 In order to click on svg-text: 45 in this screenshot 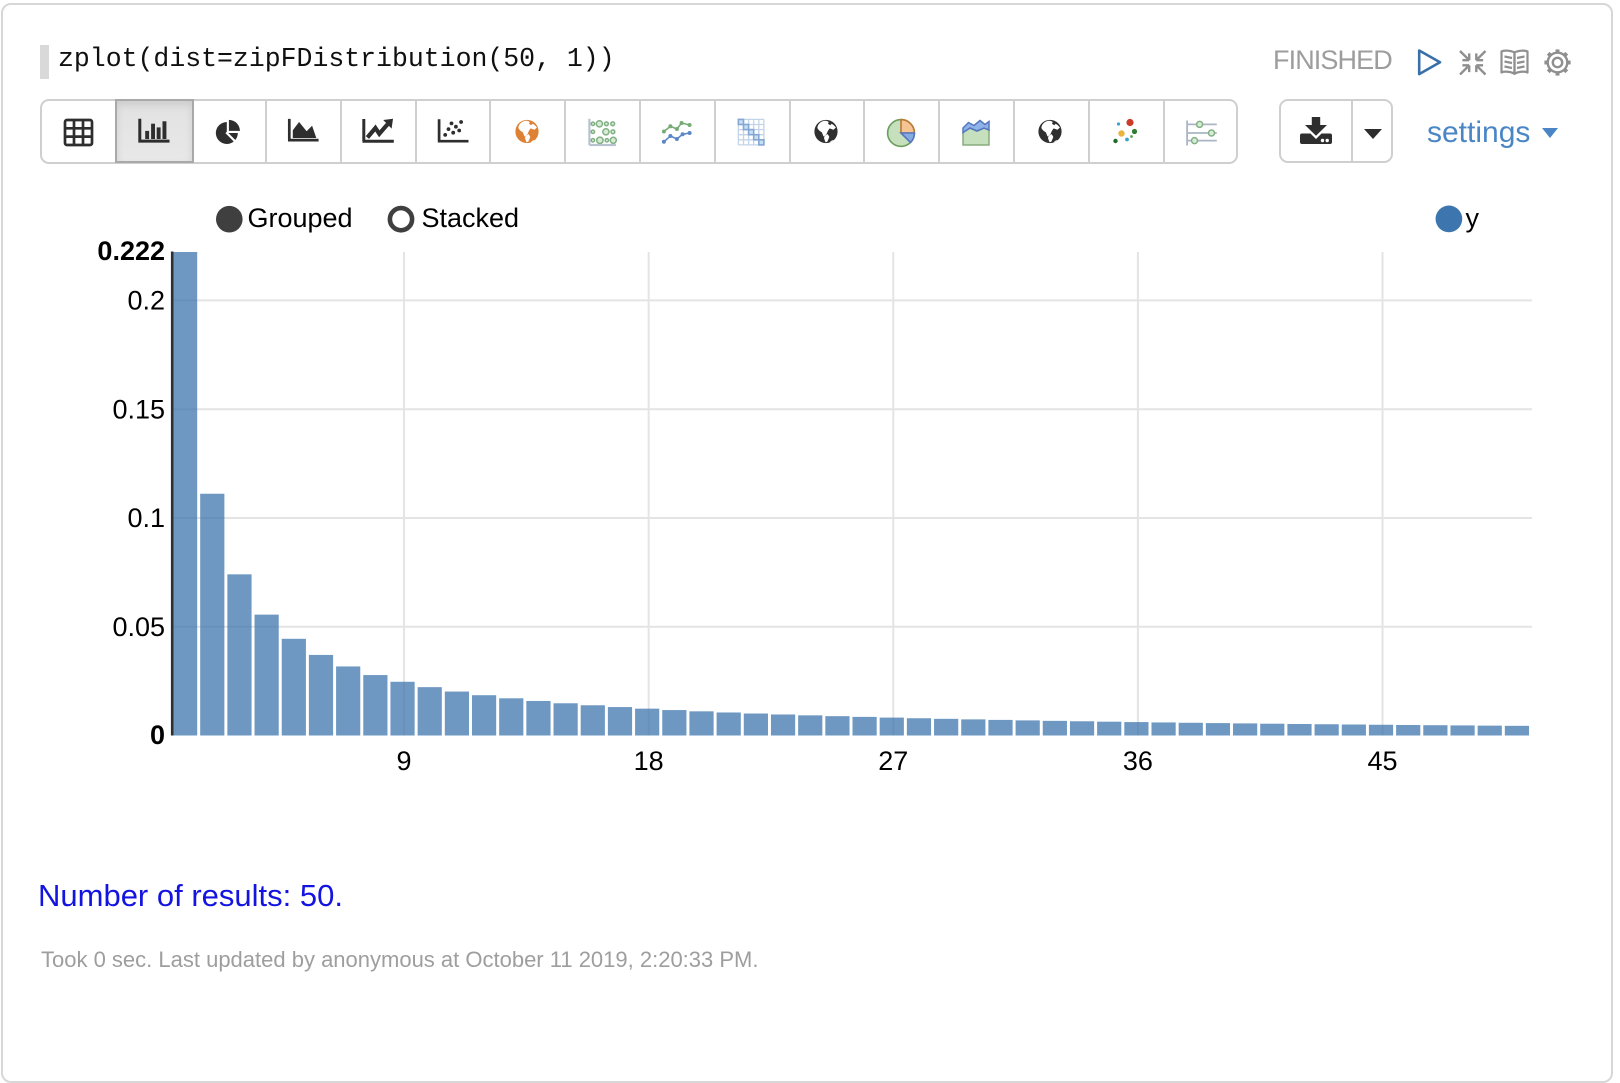, I will do `click(1382, 761)`.